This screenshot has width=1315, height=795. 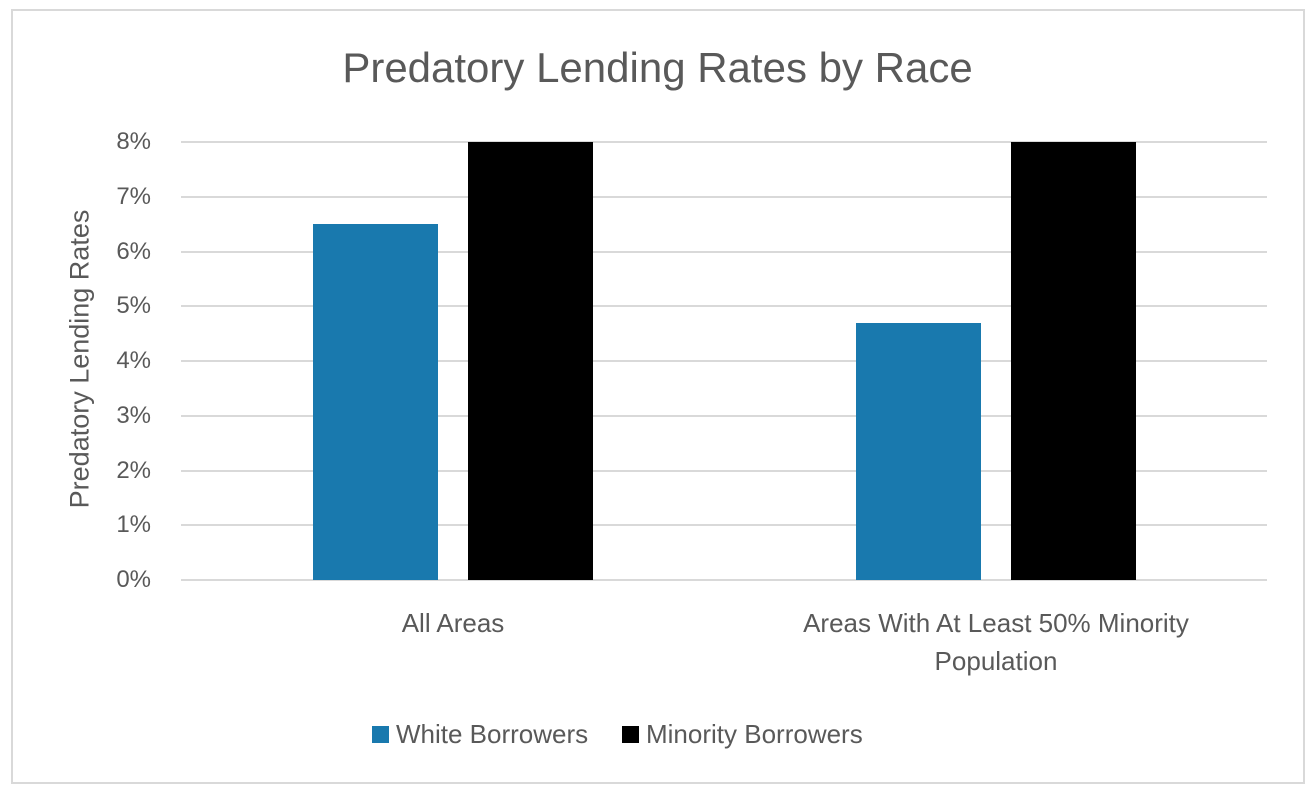 What do you see at coordinates (133, 525) in the screenshot?
I see `y-tick-label: 1%` at bounding box center [133, 525].